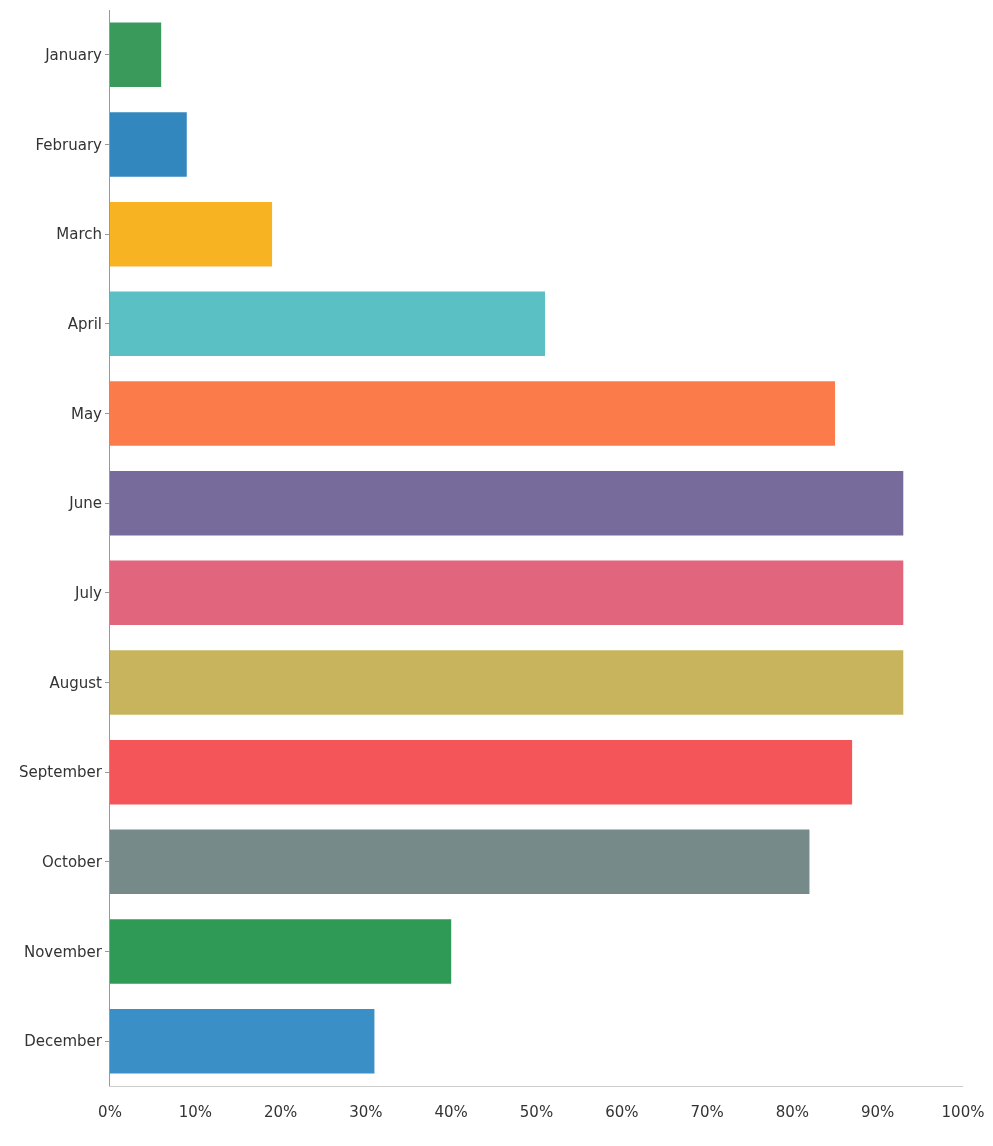  Describe the element at coordinates (61, 772) in the screenshot. I see `y-tick-label: September` at that location.